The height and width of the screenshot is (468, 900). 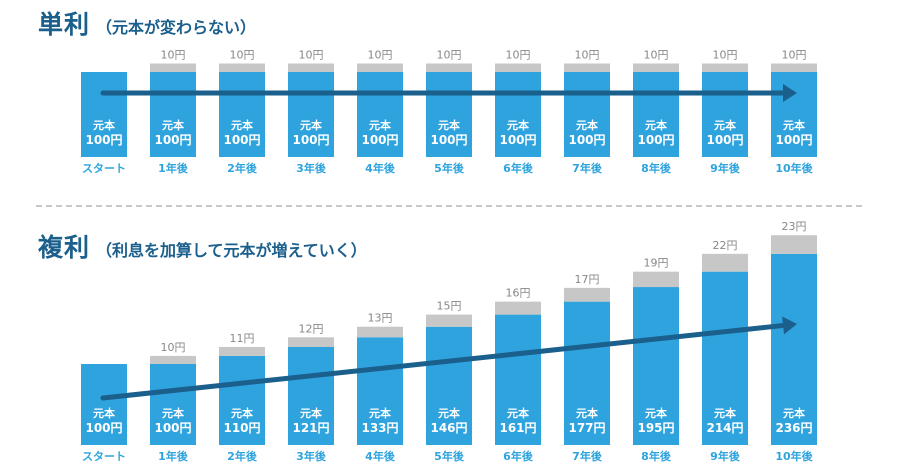 What do you see at coordinates (587, 279) in the screenshot?
I see `interest-label: 17円` at bounding box center [587, 279].